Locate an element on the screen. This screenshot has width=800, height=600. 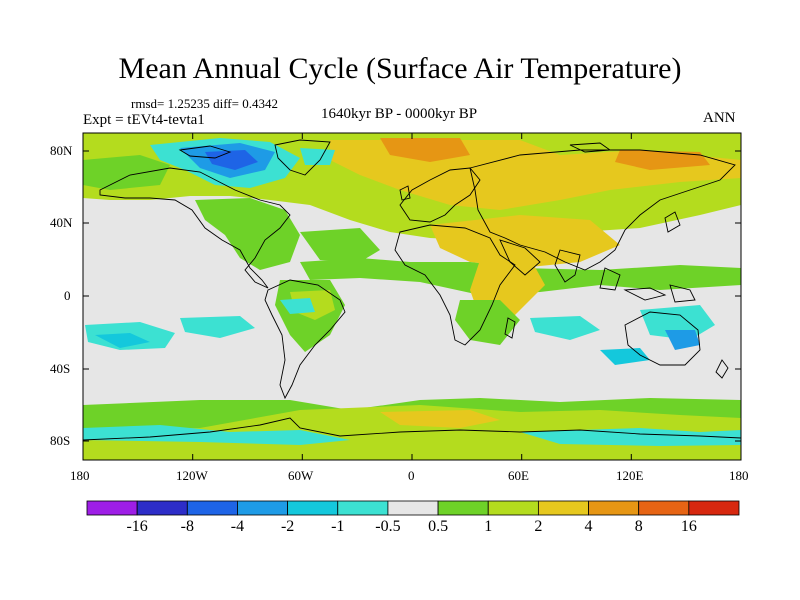
colorbar-label: 8 is located at coordinates (638, 526).